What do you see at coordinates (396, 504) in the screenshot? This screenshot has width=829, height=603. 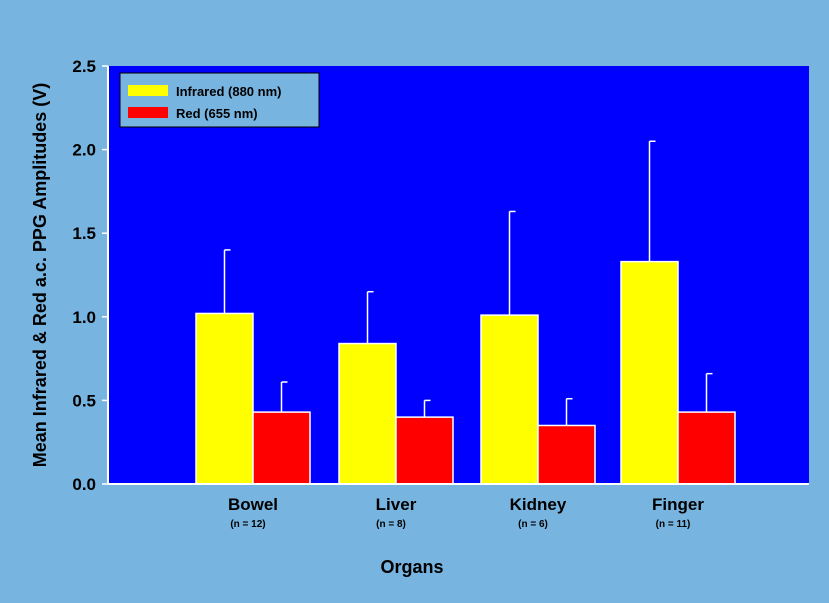 I see `x-tick-label-liver: Liver` at bounding box center [396, 504].